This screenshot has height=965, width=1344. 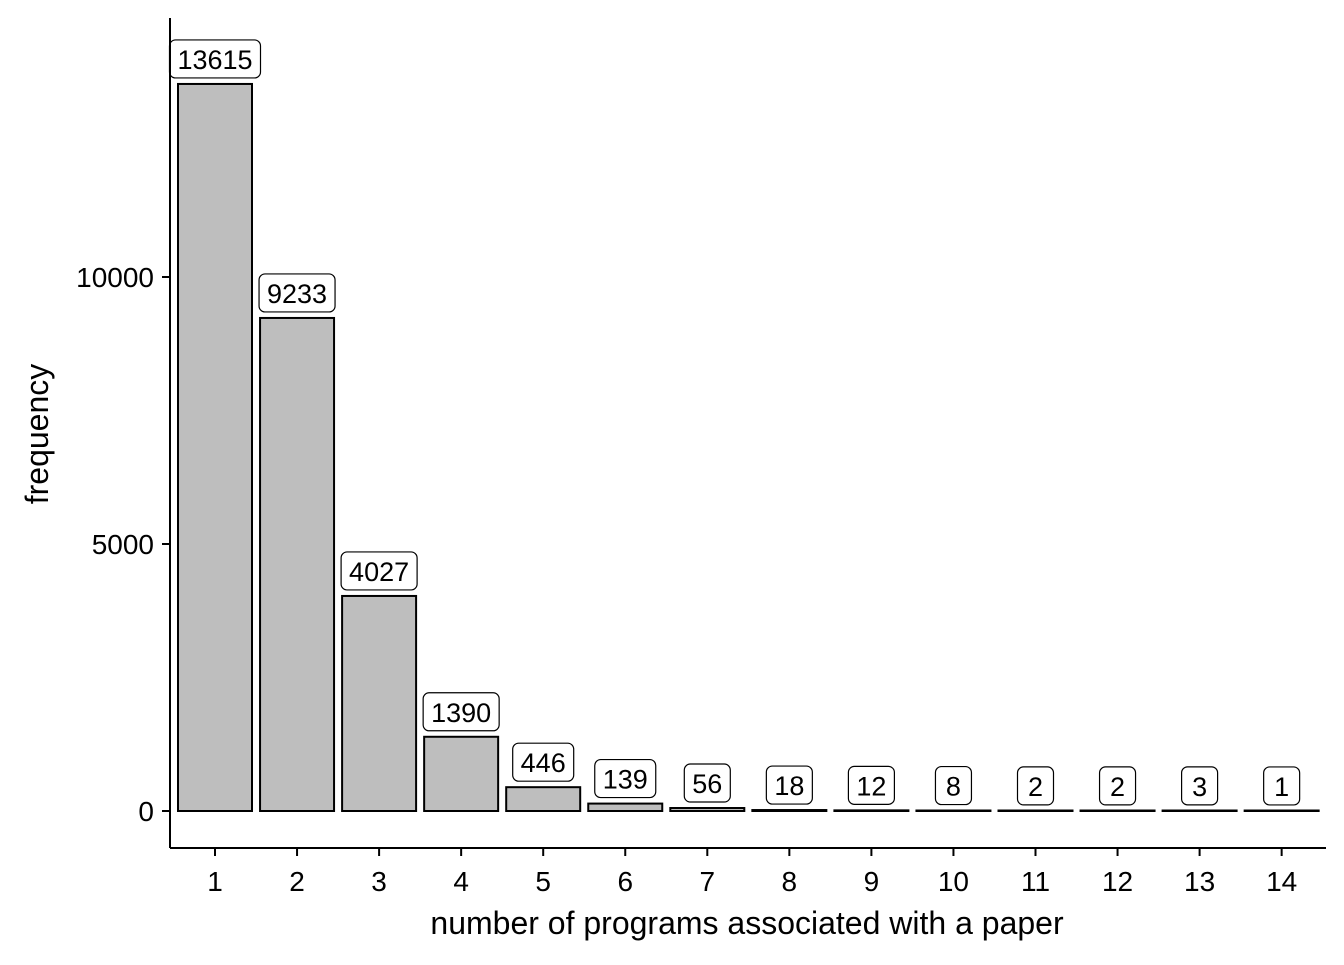 What do you see at coordinates (543, 881) in the screenshot?
I see `x-tick-label-5: 5` at bounding box center [543, 881].